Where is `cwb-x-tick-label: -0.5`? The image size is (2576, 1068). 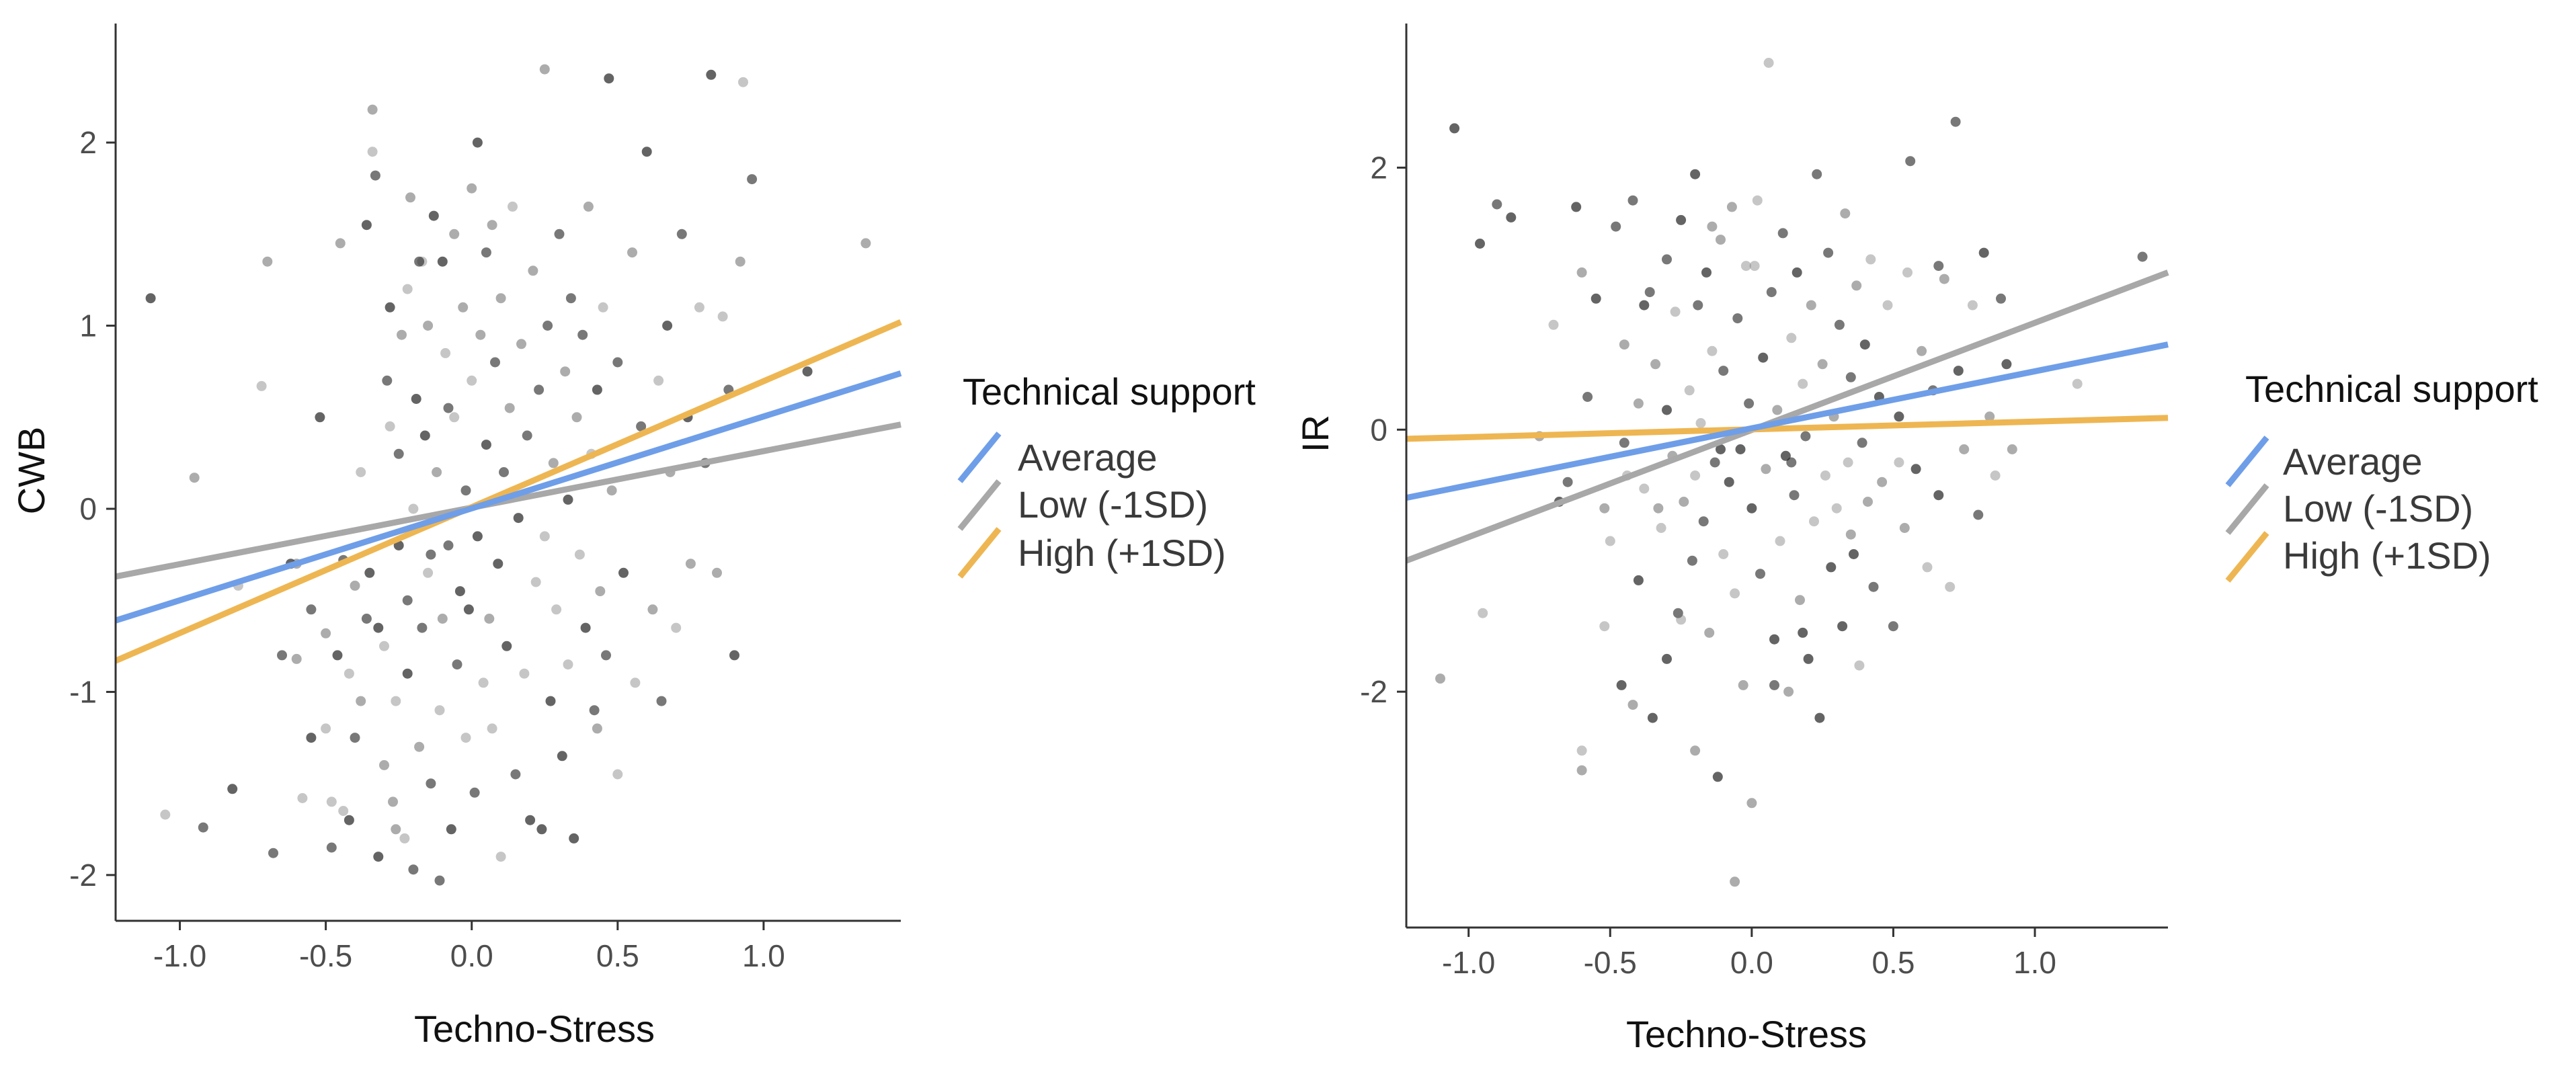
cwb-x-tick-label: -0.5 is located at coordinates (325, 955).